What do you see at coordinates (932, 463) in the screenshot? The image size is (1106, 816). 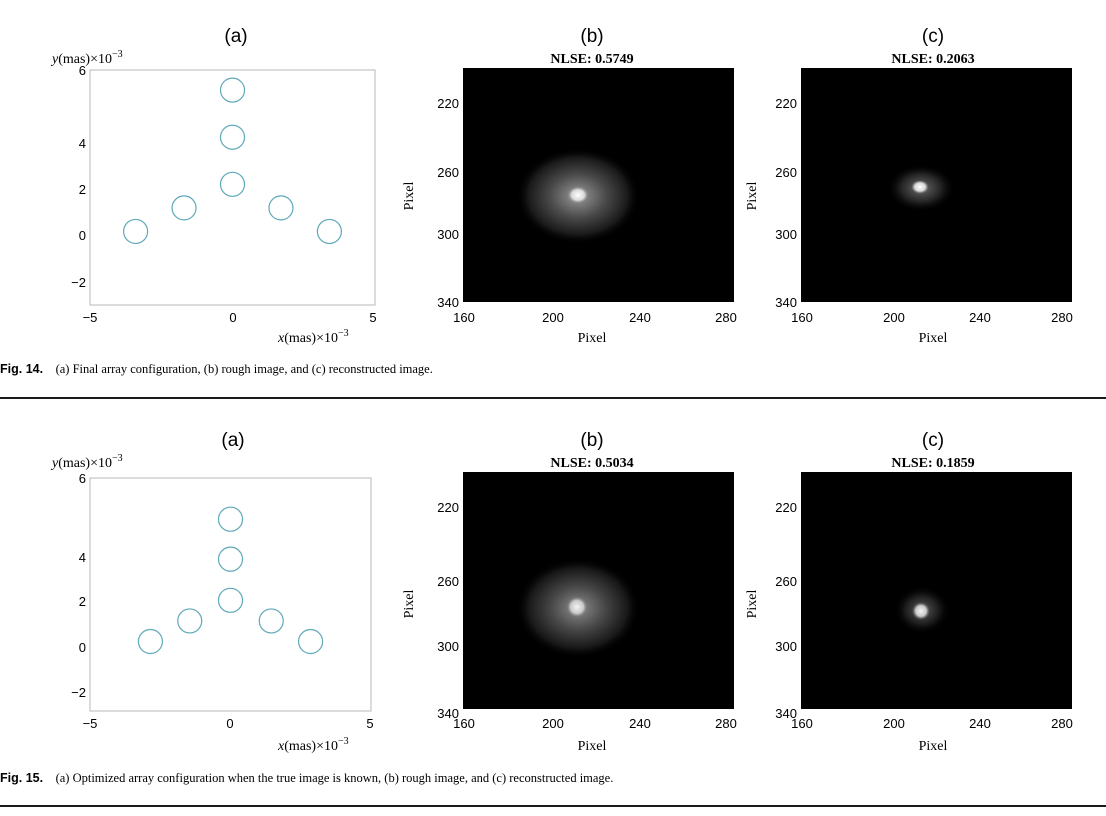 I see `plot-title-c: NLSE: 0.1859` at bounding box center [932, 463].